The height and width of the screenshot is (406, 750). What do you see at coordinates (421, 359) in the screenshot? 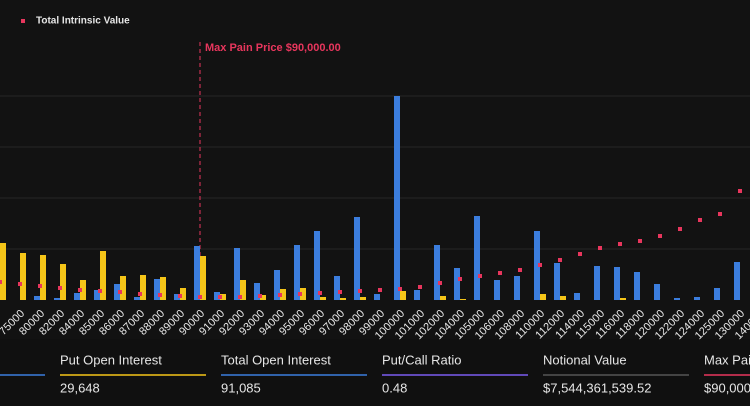
I see `stat-label: Put/Call Ratio` at bounding box center [421, 359].